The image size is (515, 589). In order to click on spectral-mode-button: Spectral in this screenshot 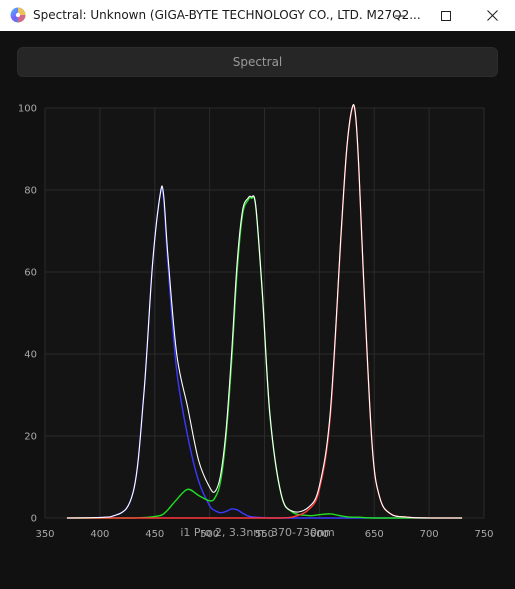, I will do `click(257, 62)`.